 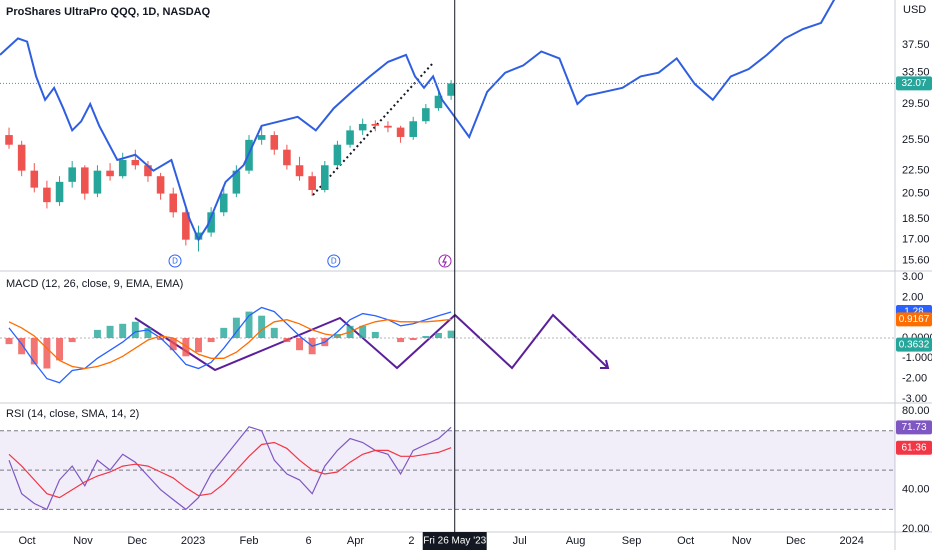 What do you see at coordinates (916, 219) in the screenshot?
I see `y-tick-label: 18.50` at bounding box center [916, 219].